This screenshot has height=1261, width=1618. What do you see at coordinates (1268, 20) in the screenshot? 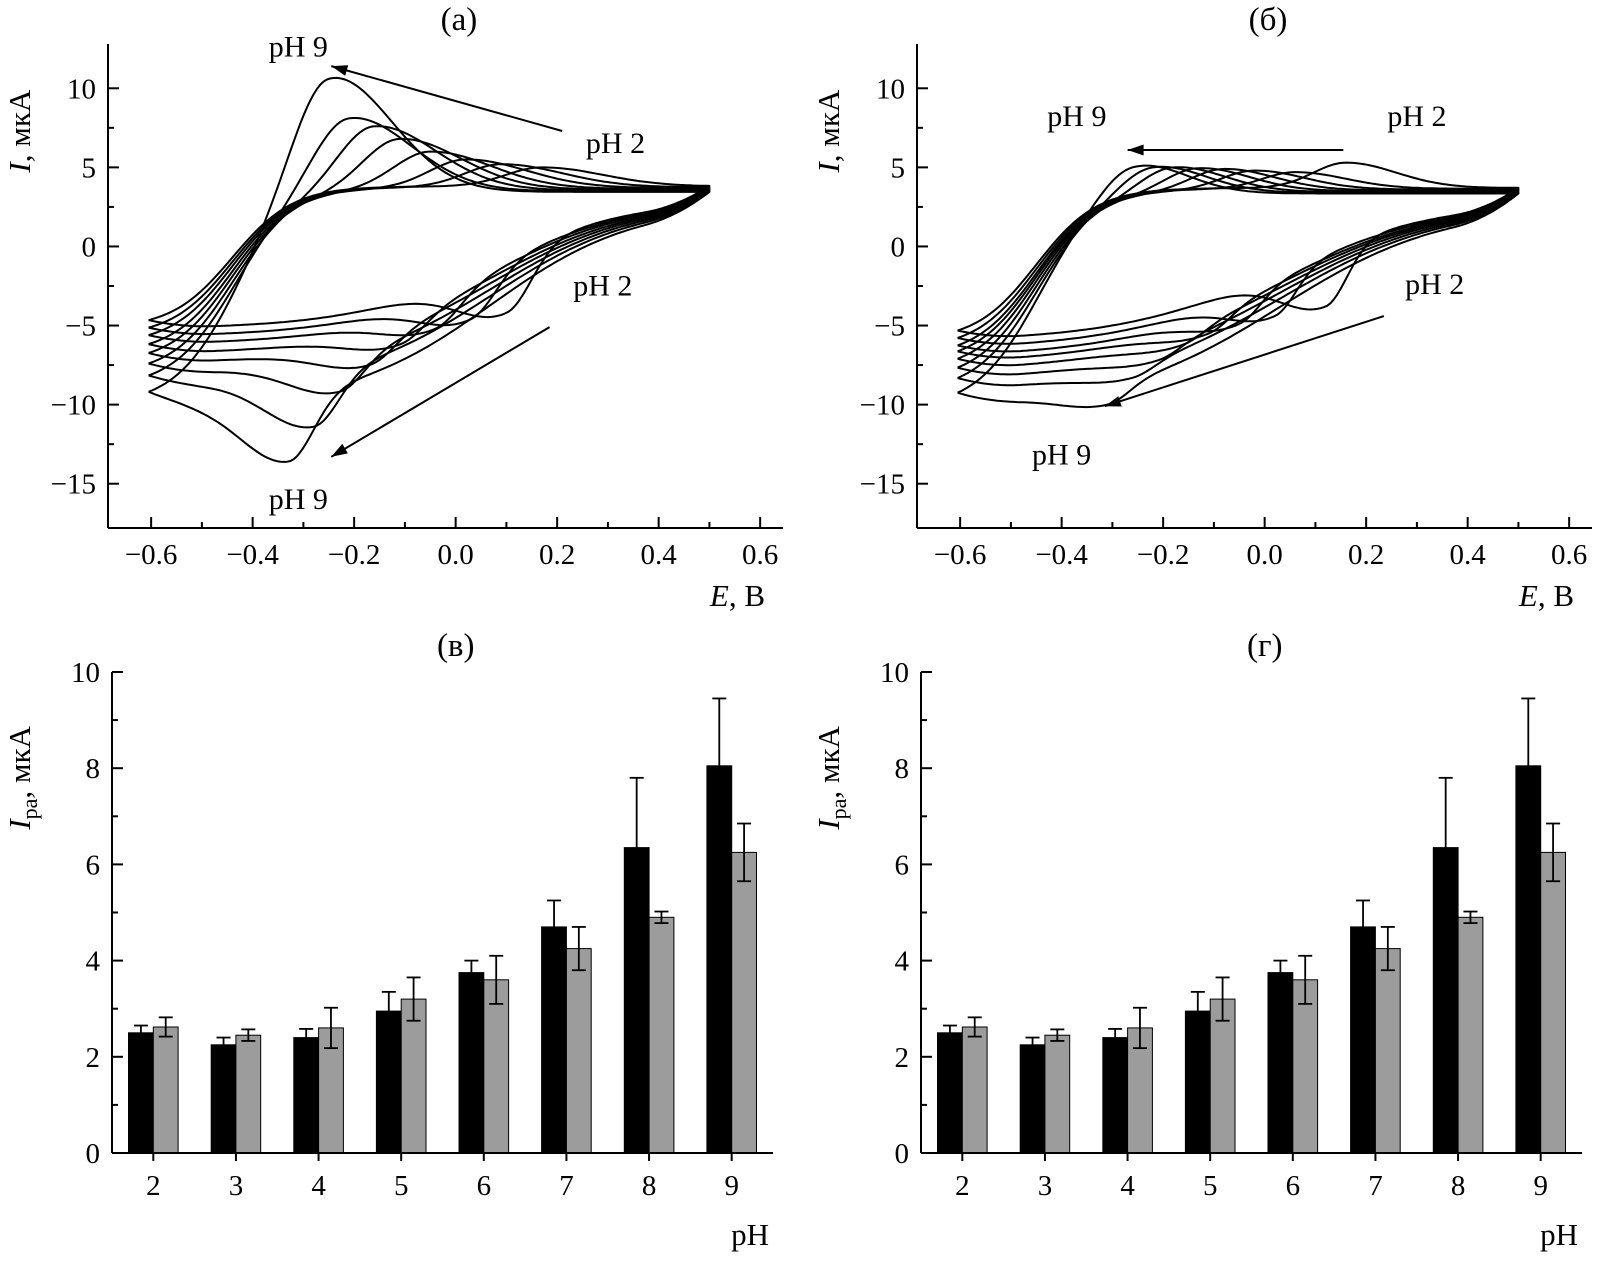
I see `svg-text: (б)` at bounding box center [1268, 20].